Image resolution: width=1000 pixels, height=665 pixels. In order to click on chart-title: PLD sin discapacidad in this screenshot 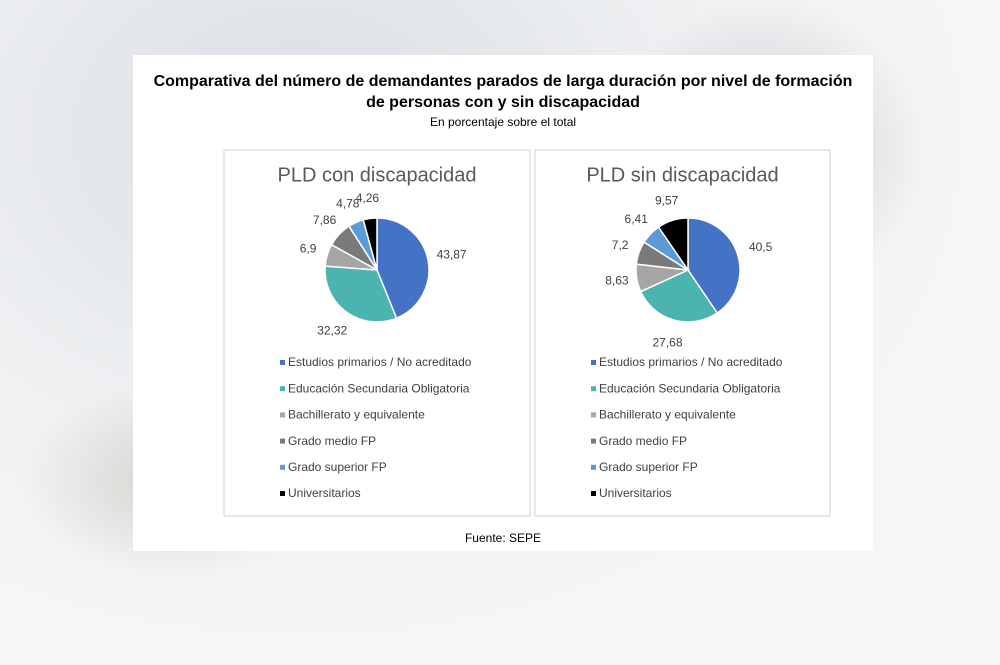, I will do `click(682, 175)`.